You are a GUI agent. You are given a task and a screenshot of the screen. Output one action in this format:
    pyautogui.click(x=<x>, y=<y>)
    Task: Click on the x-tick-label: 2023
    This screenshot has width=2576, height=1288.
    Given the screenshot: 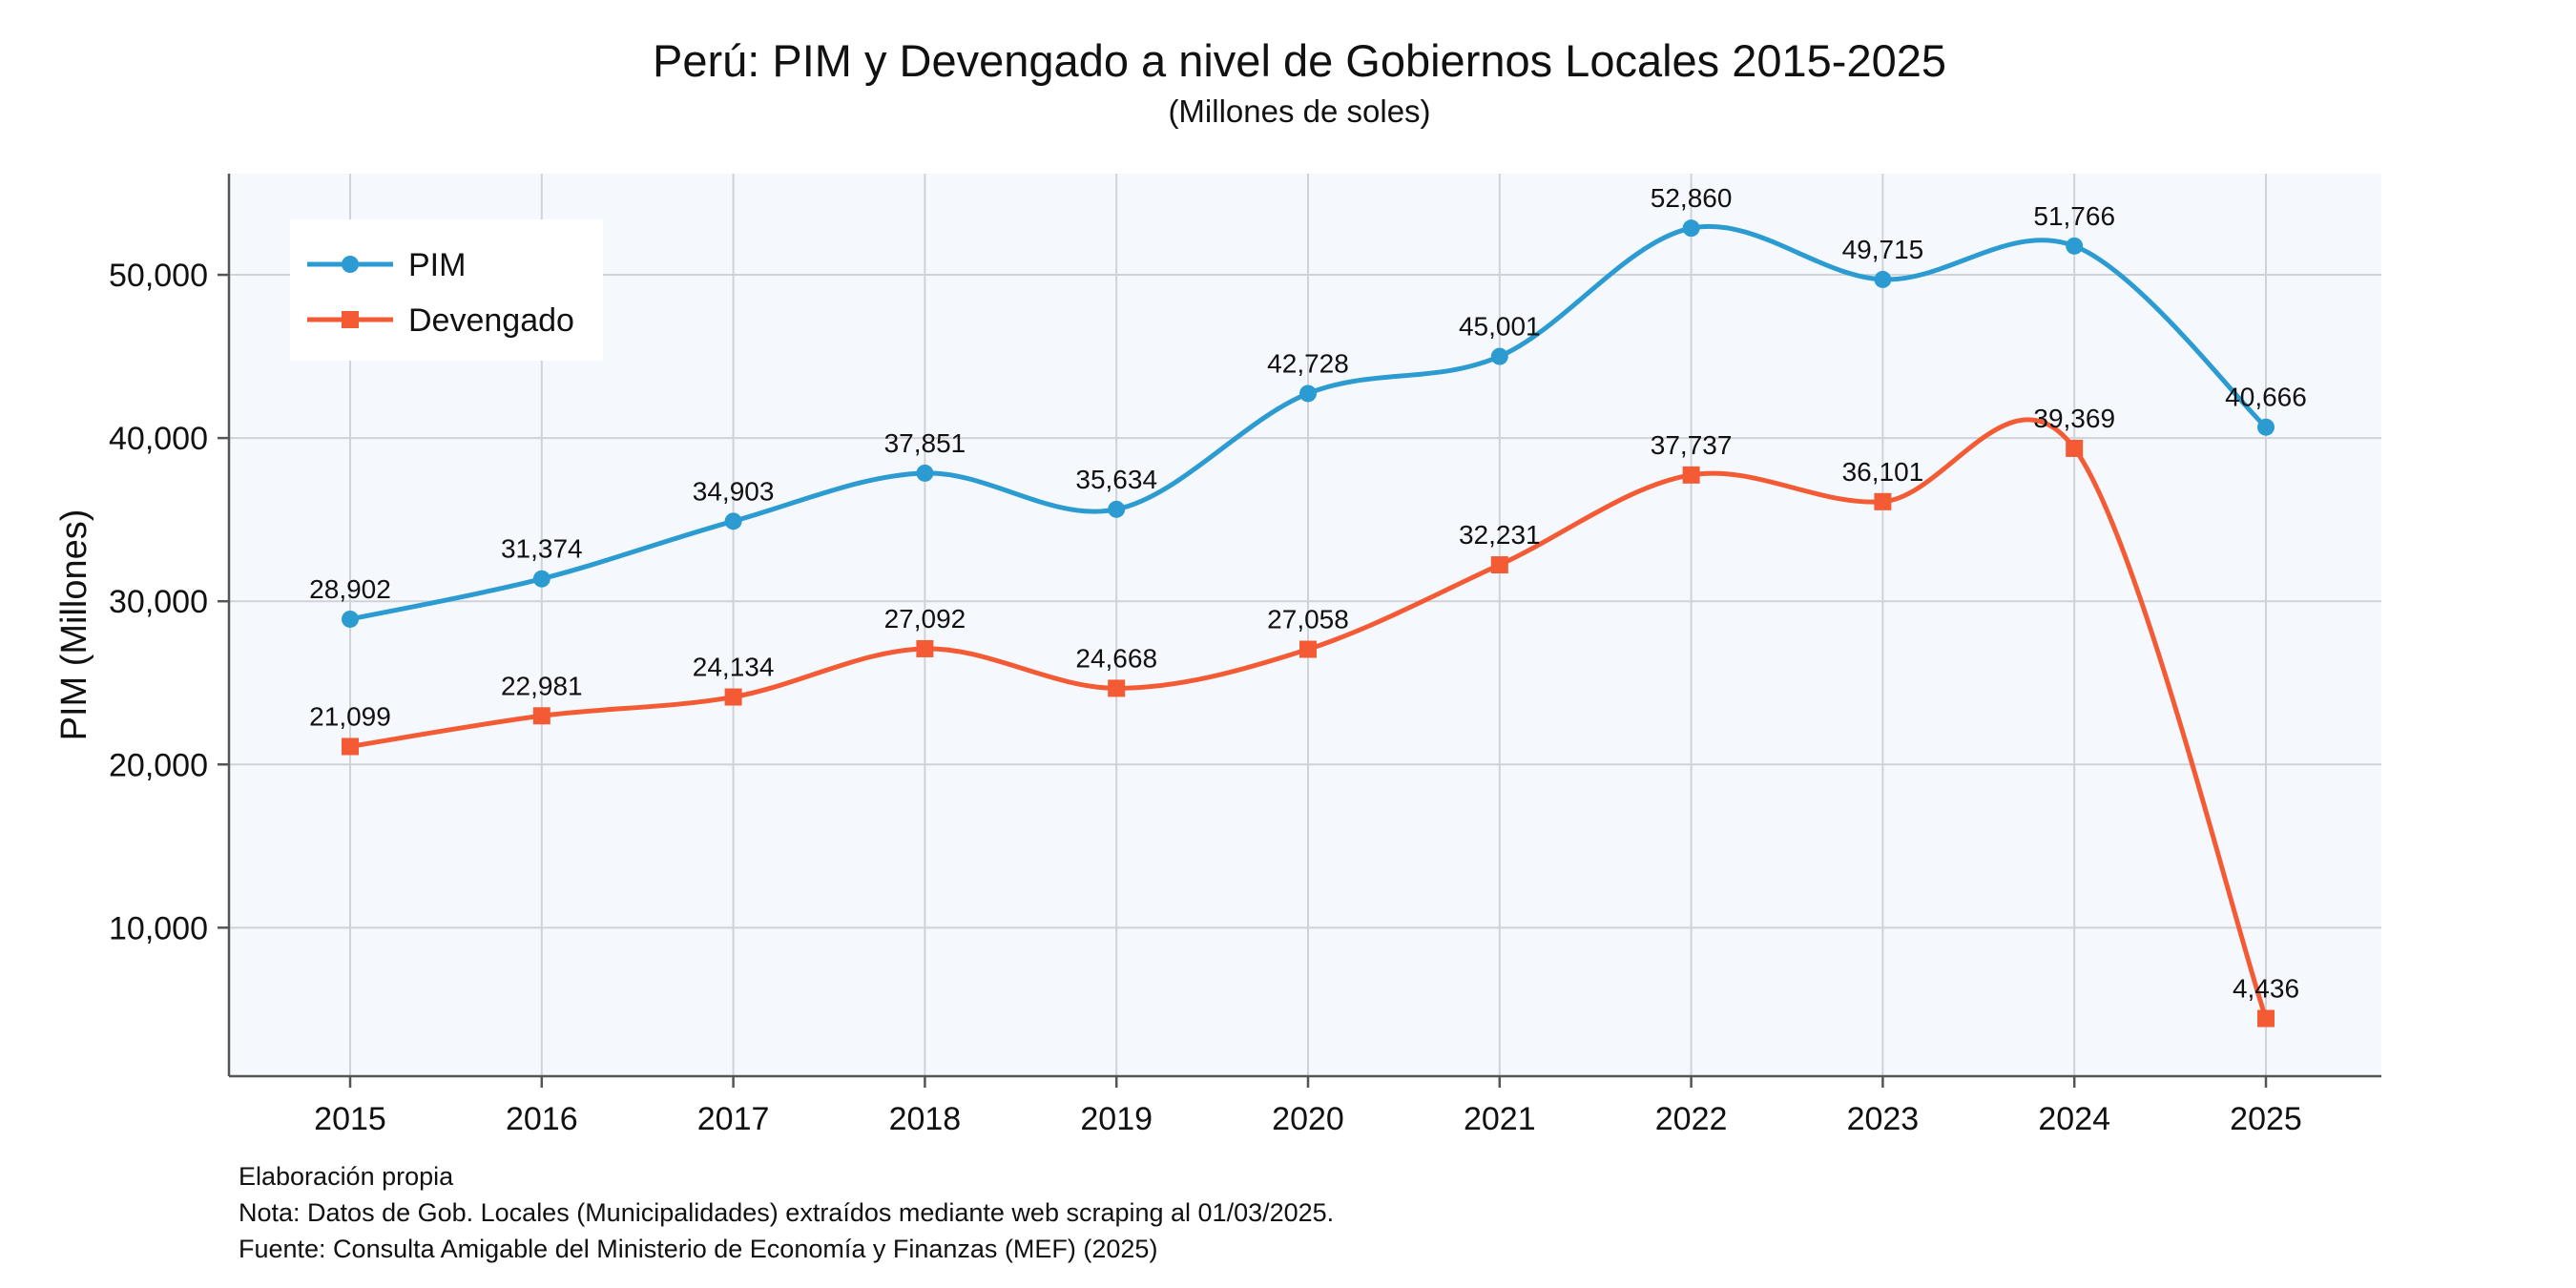 What is the action you would take?
    pyautogui.click(x=1883, y=1119)
    